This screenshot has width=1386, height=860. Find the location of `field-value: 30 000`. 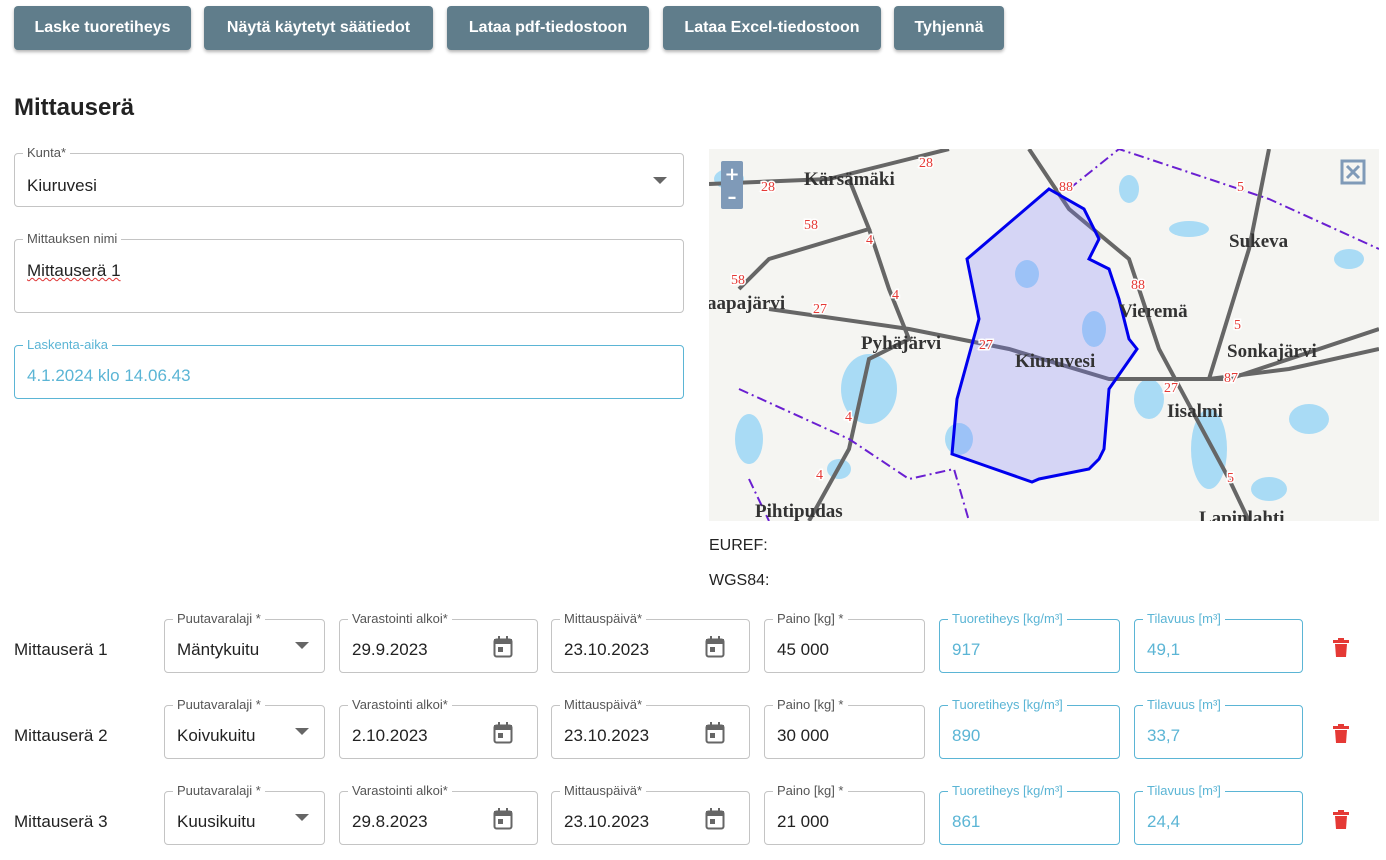

field-value: 30 000 is located at coordinates (803, 735).